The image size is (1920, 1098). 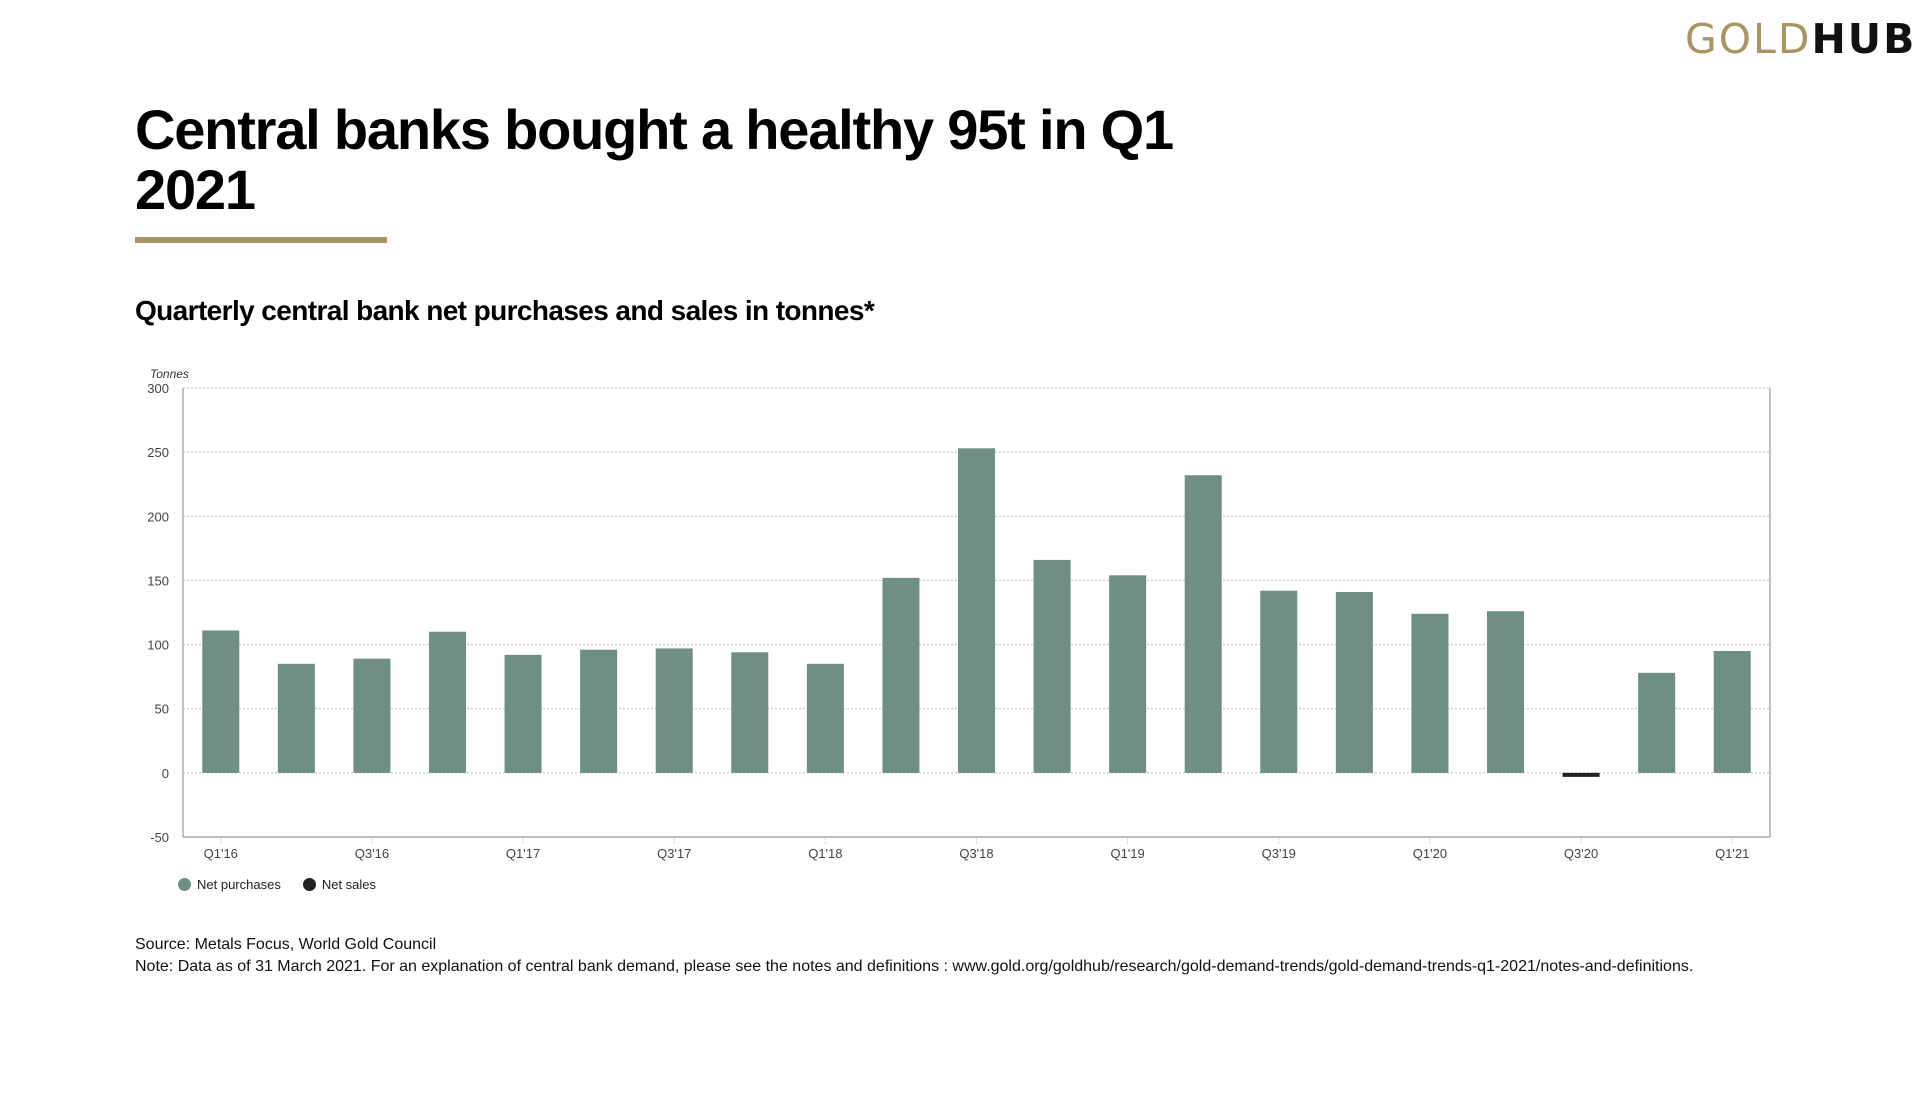 I want to click on x-tick-label: Q3'20, so click(x=1581, y=853).